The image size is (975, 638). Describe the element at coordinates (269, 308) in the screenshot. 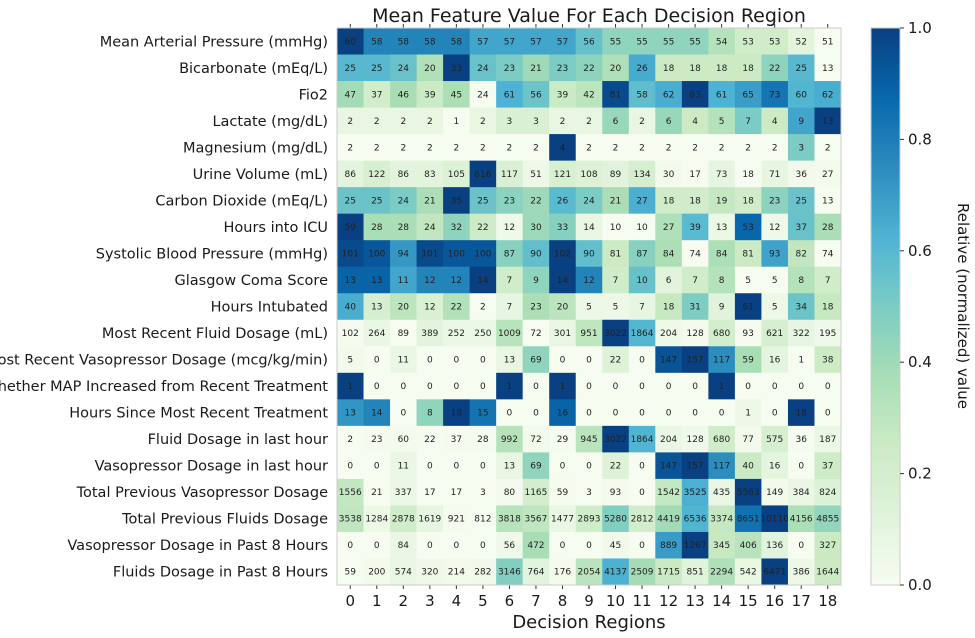

I see `row-label: Hours Intubated` at that location.